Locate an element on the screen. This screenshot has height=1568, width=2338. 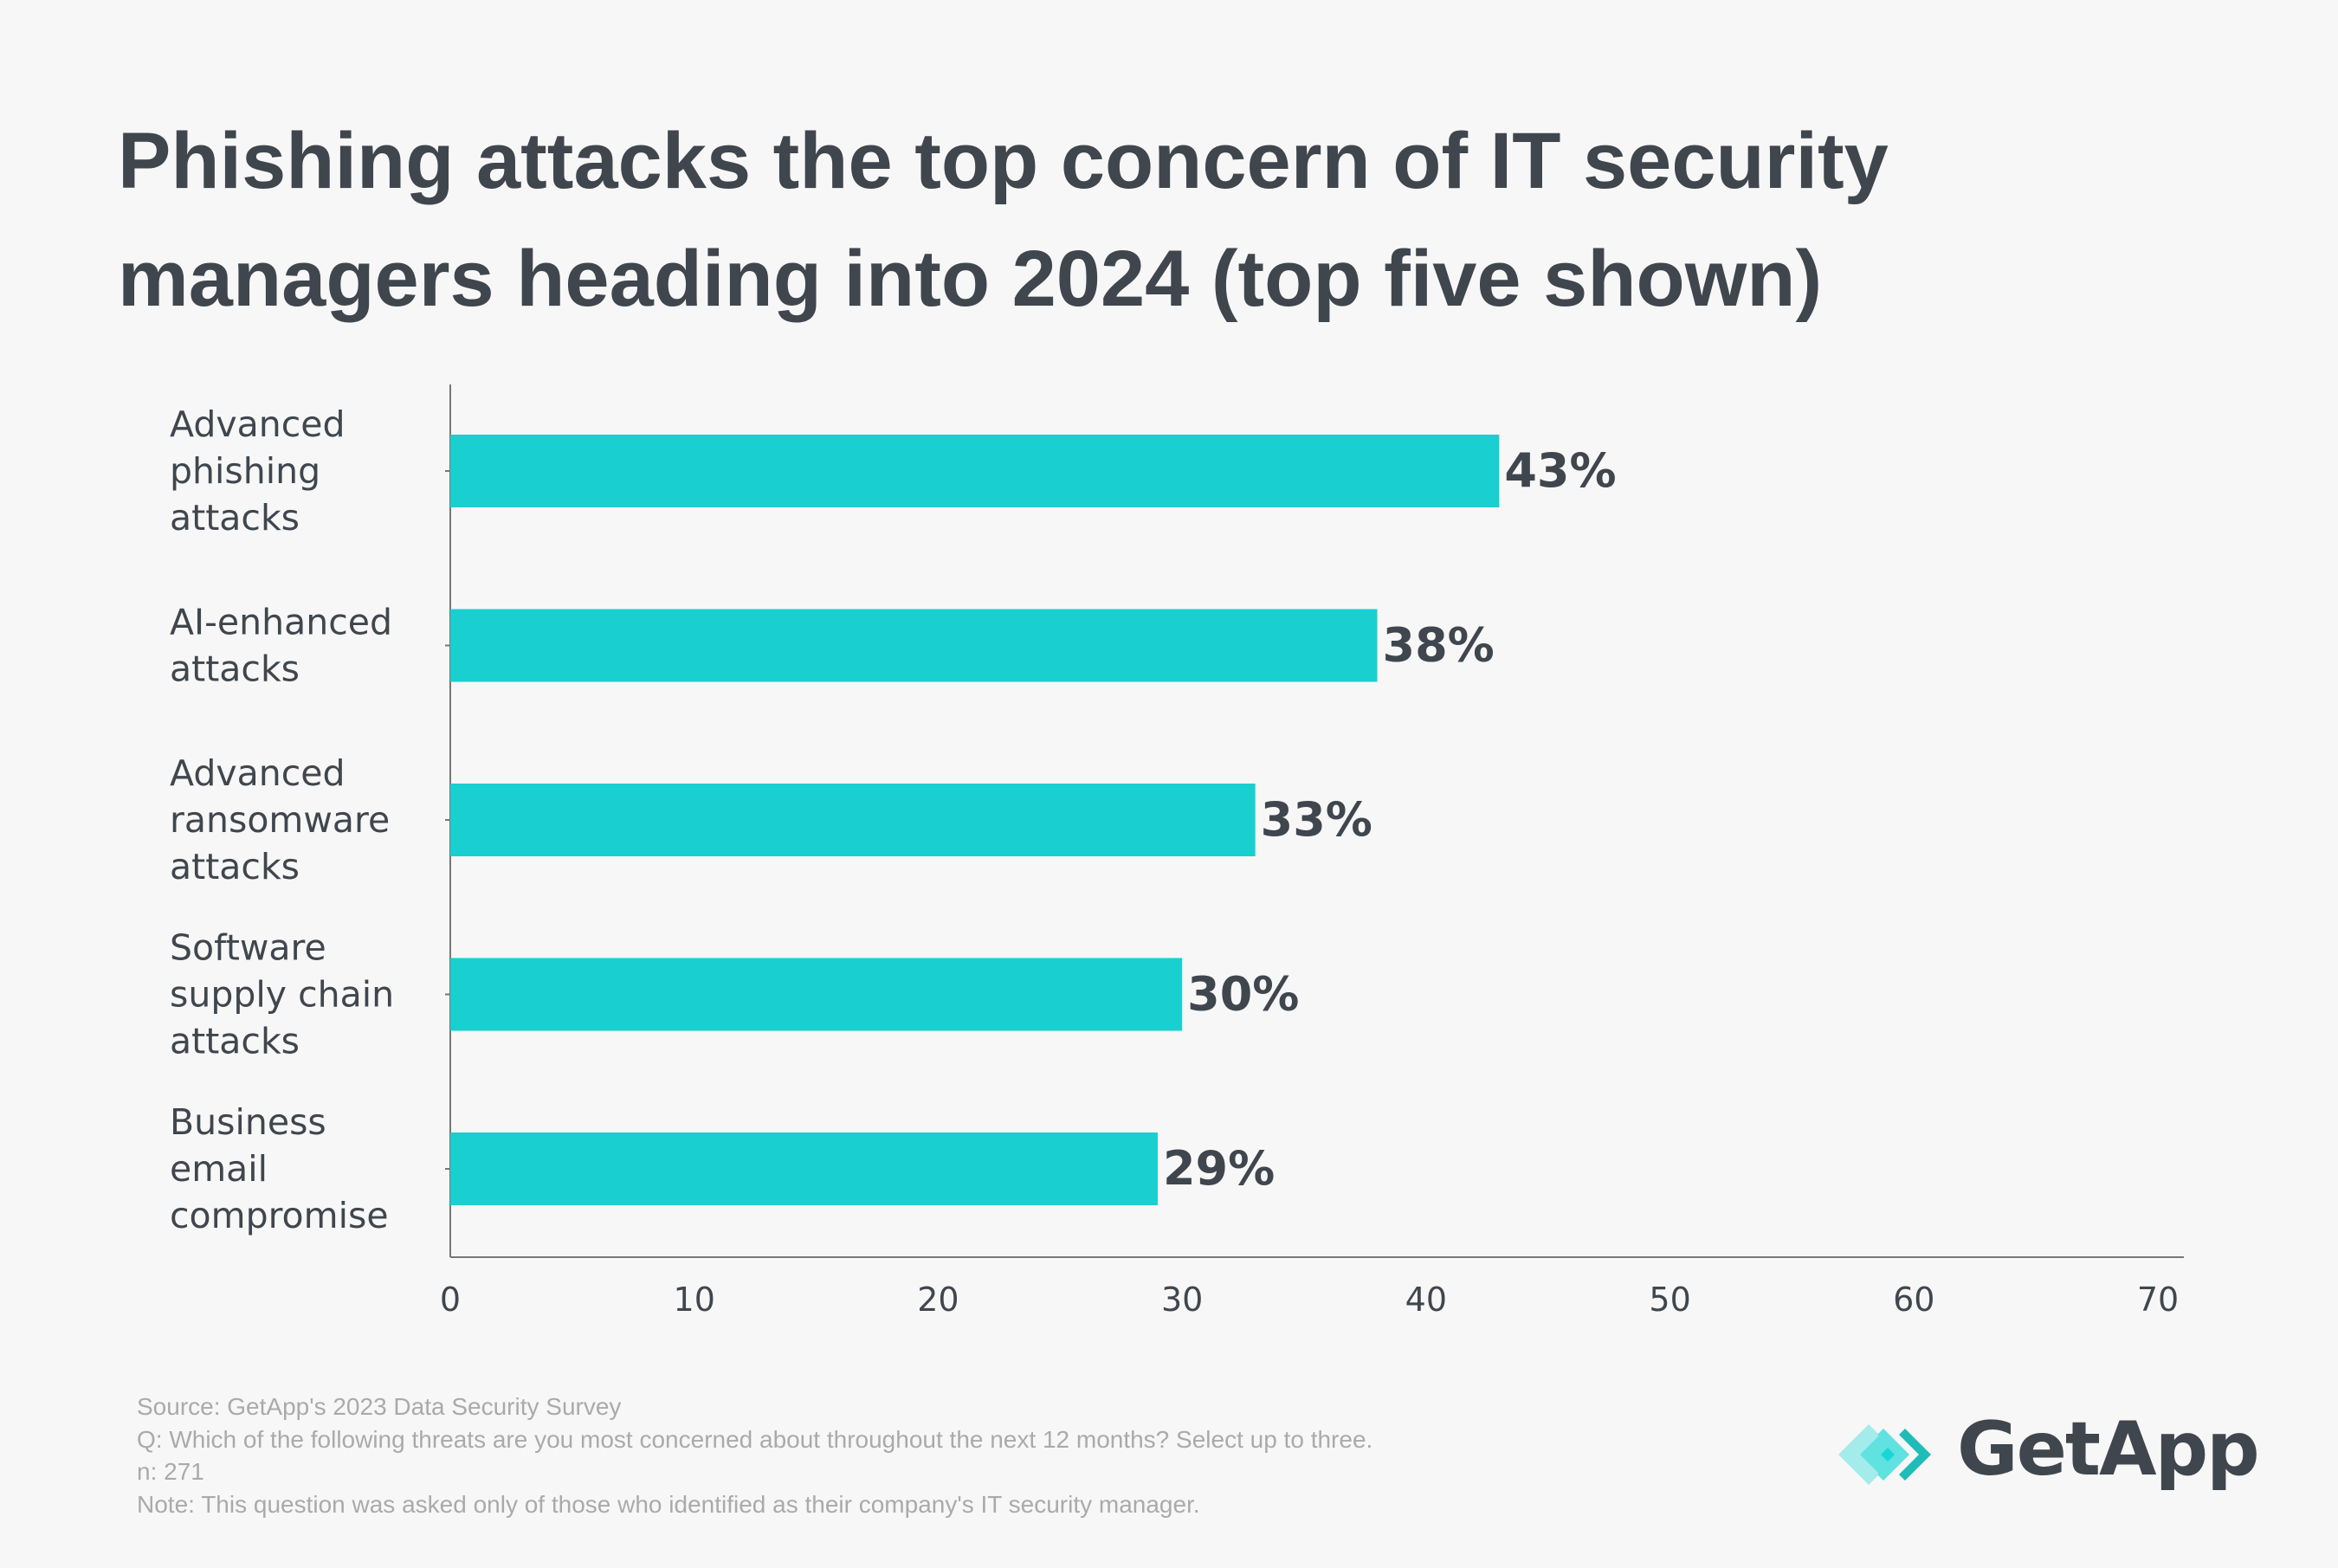
data-label: 29% is located at coordinates (1219, 1168).